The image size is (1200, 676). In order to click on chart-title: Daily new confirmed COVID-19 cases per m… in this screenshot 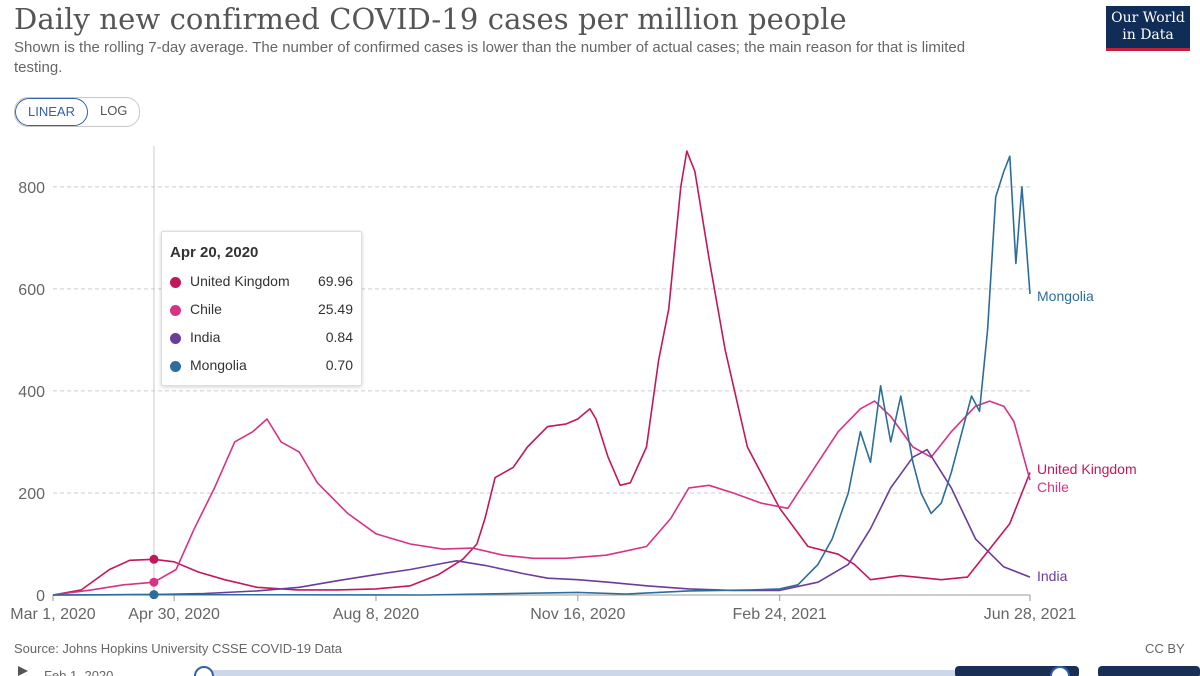, I will do `click(430, 19)`.